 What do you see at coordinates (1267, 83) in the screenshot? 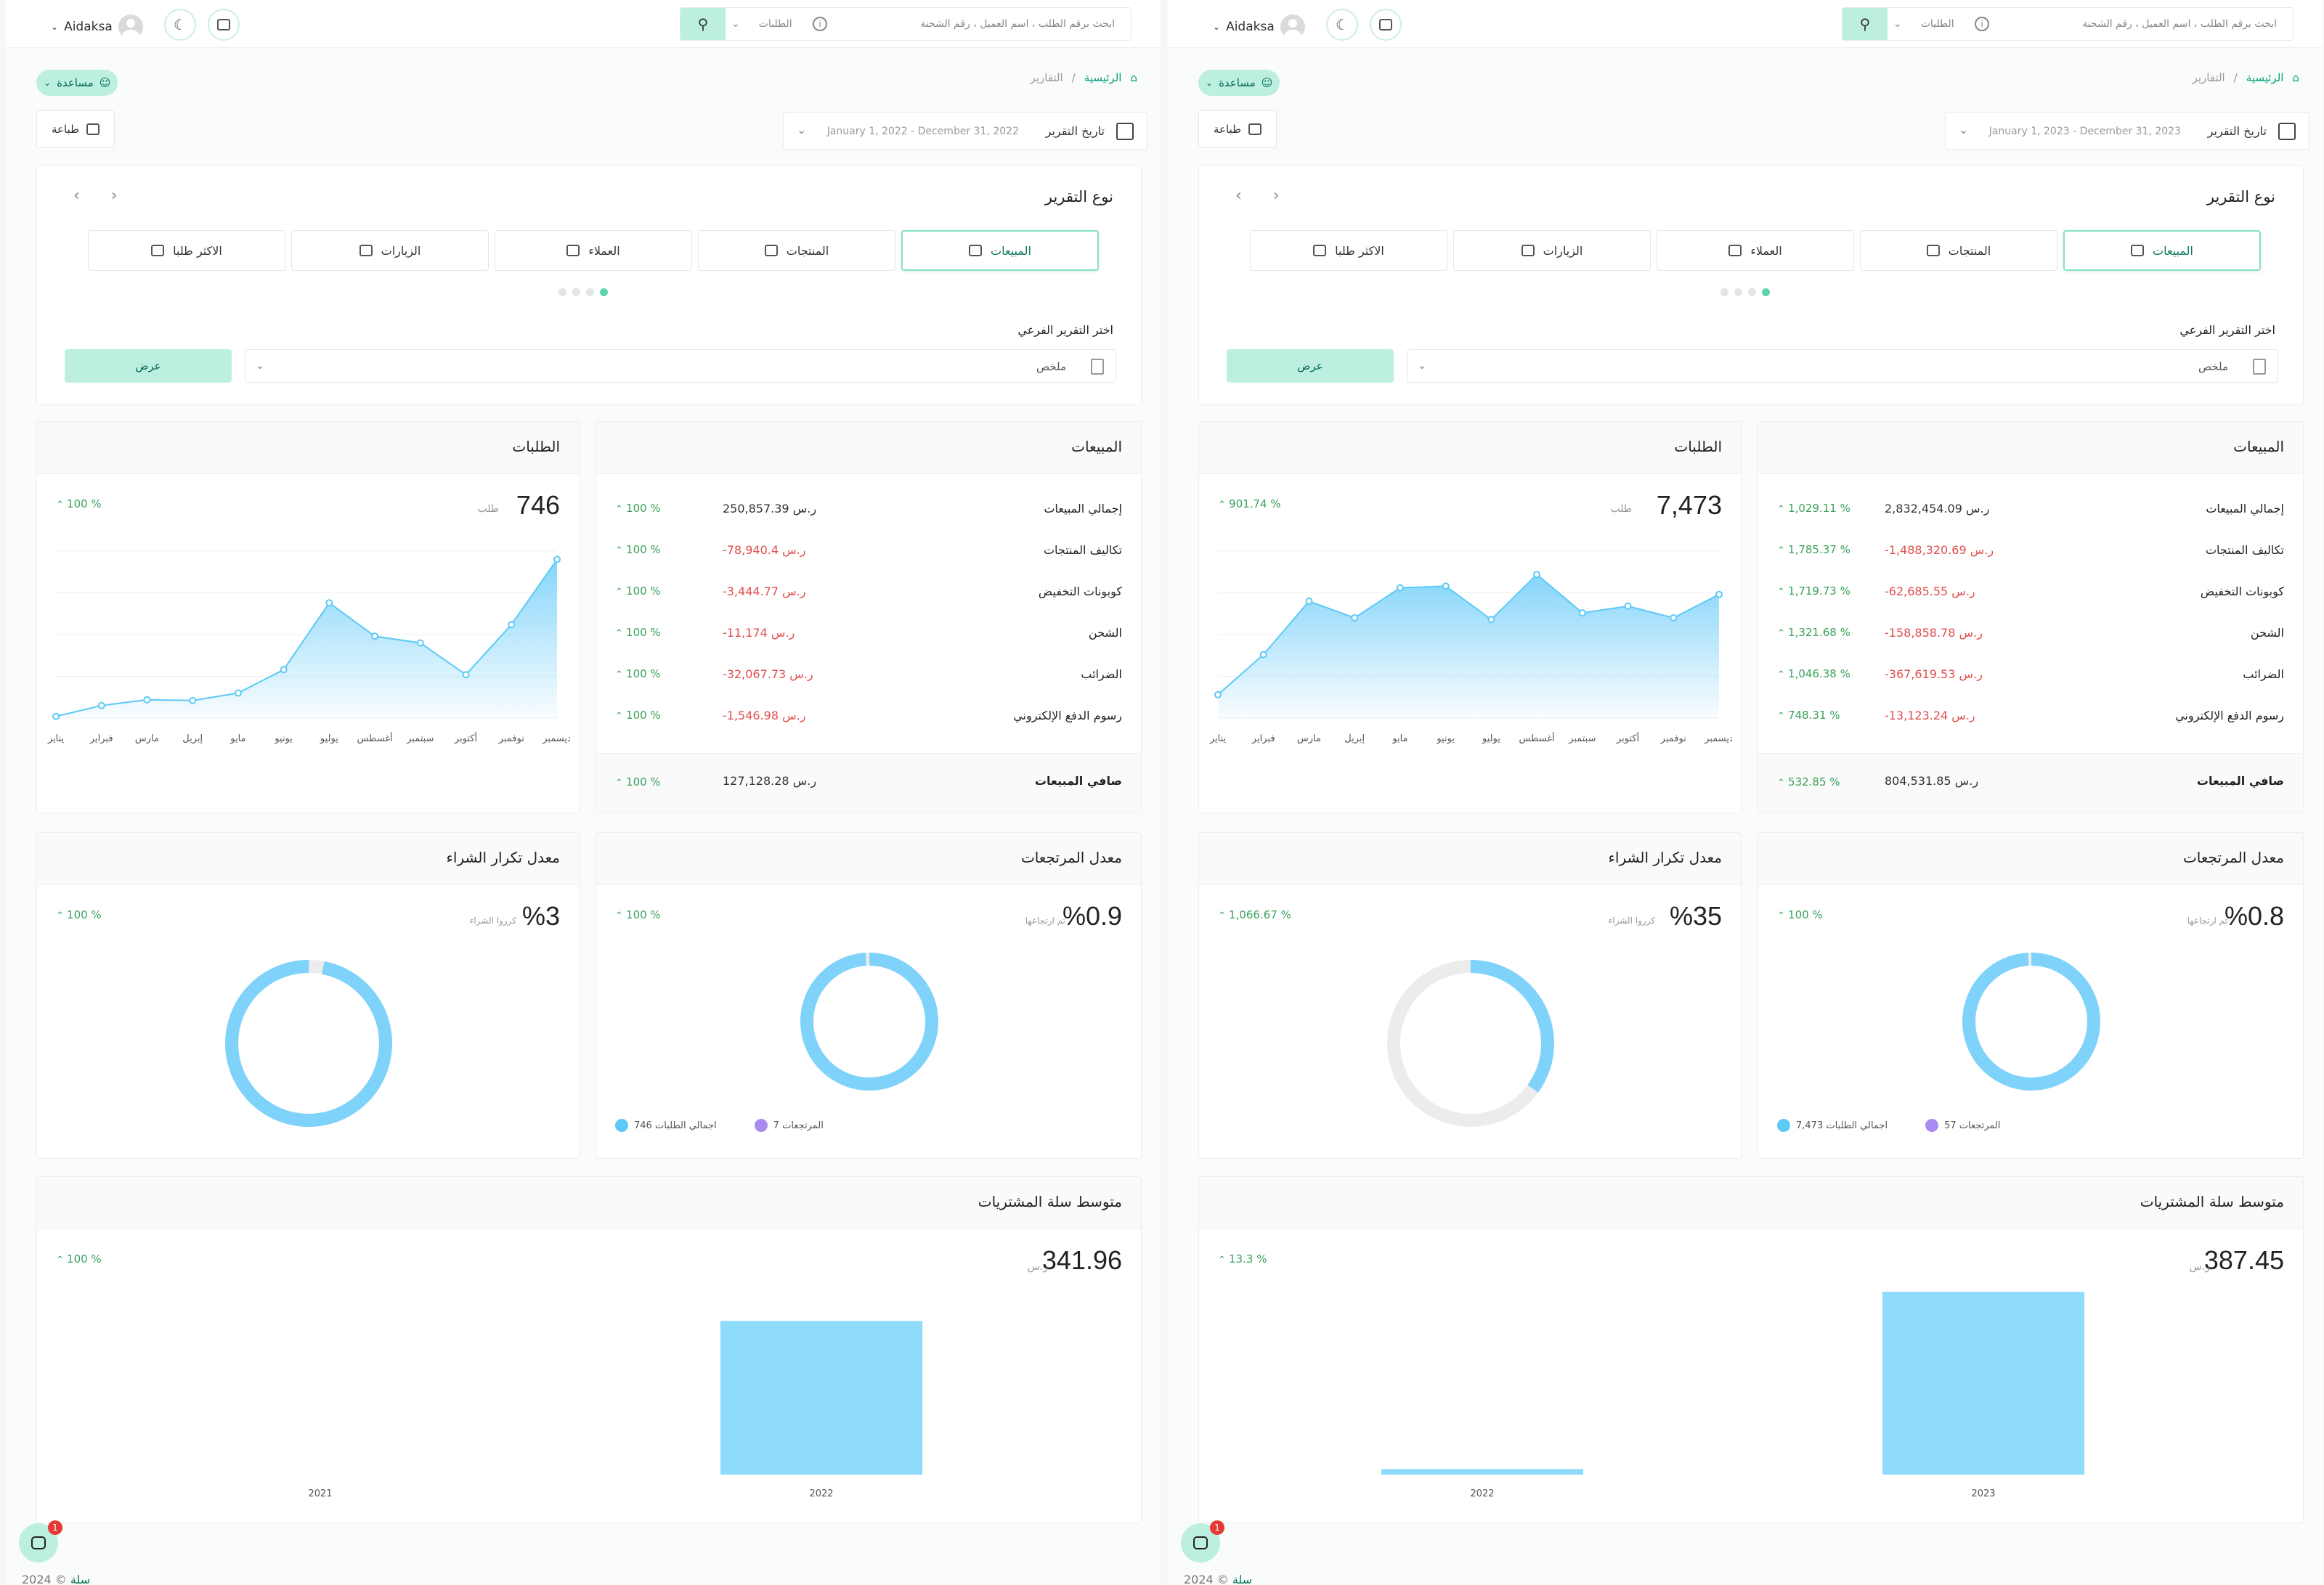
I see `support-icon: ☺` at bounding box center [1267, 83].